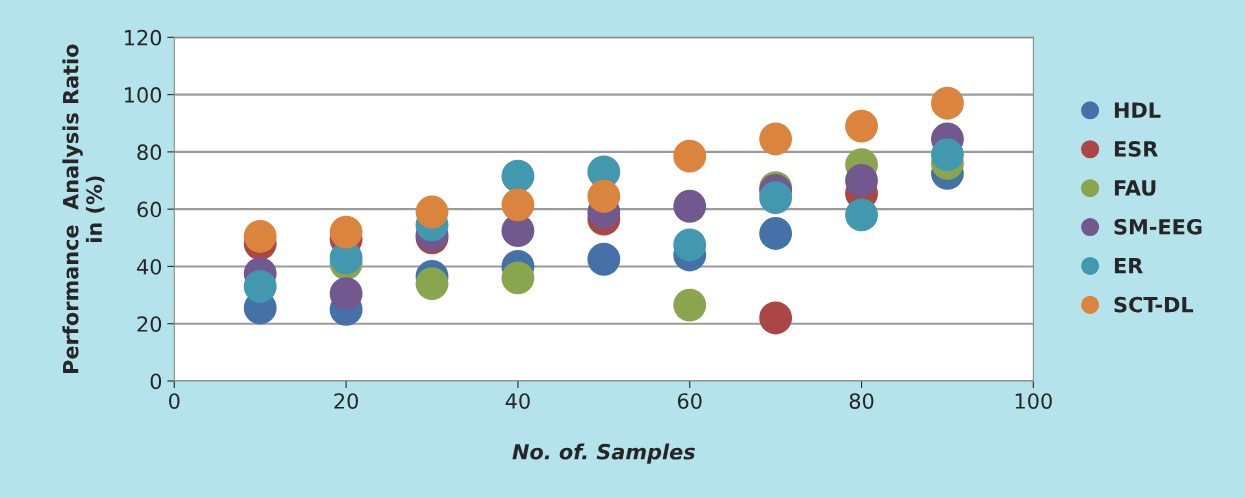  Describe the element at coordinates (1135, 188) in the screenshot. I see `legend-label: FAU` at that location.